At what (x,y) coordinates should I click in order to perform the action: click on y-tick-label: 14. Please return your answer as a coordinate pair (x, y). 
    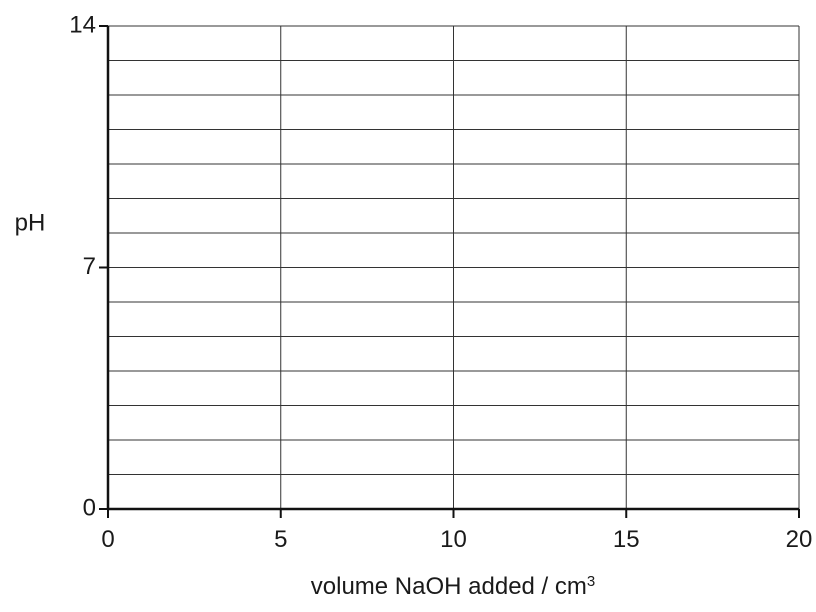
    Looking at the image, I should click on (82, 24).